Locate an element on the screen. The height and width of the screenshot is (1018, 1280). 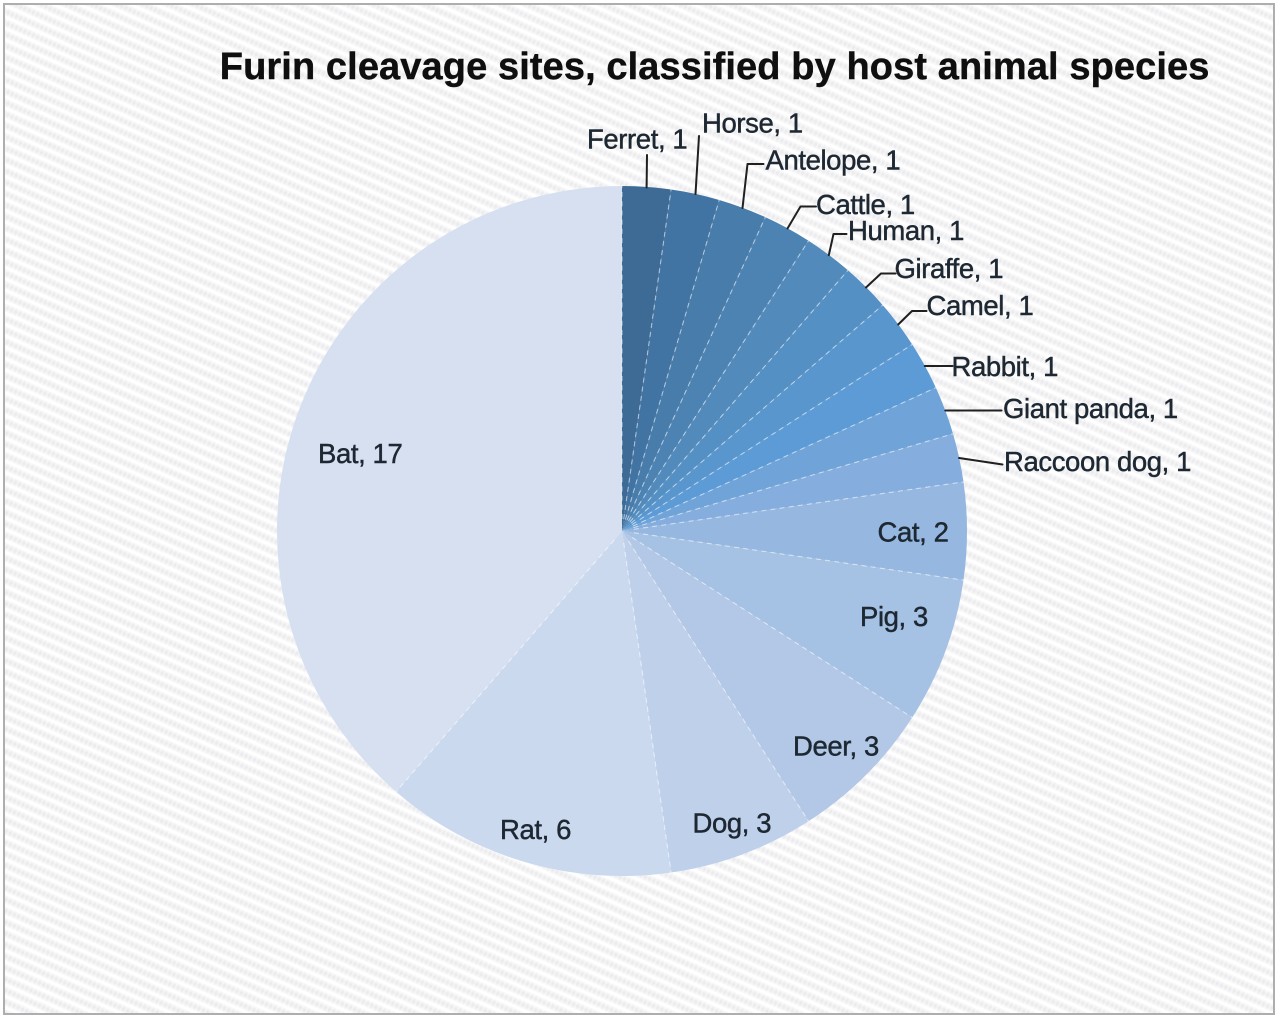
svg-text: Dog, 3 is located at coordinates (732, 823).